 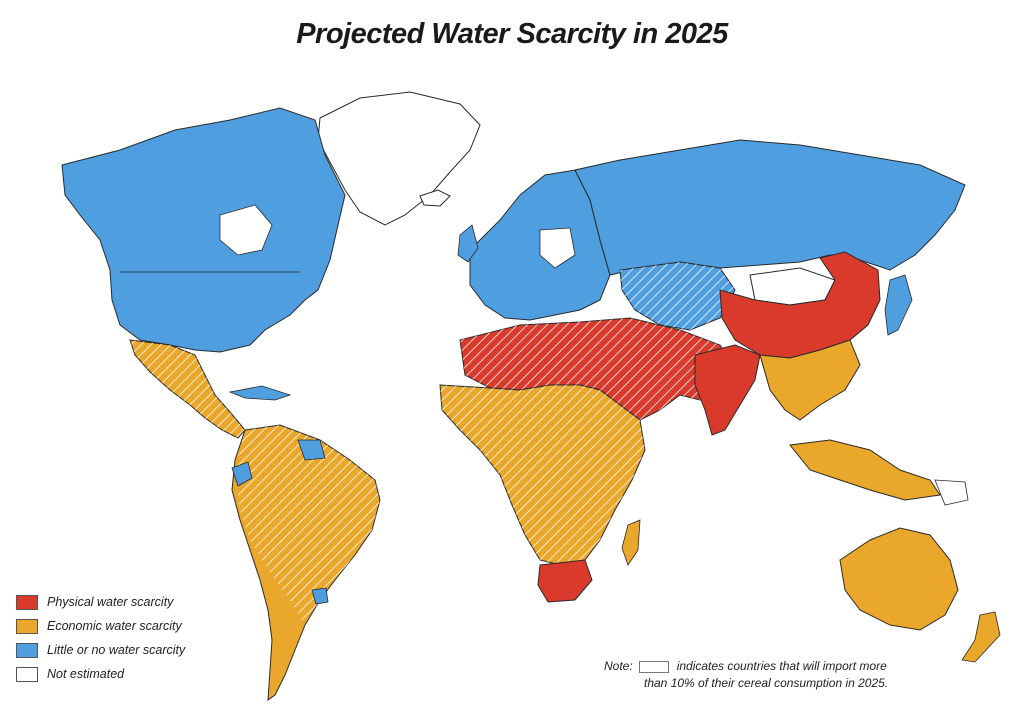 What do you see at coordinates (899, 579) in the screenshot?
I see `australia` at bounding box center [899, 579].